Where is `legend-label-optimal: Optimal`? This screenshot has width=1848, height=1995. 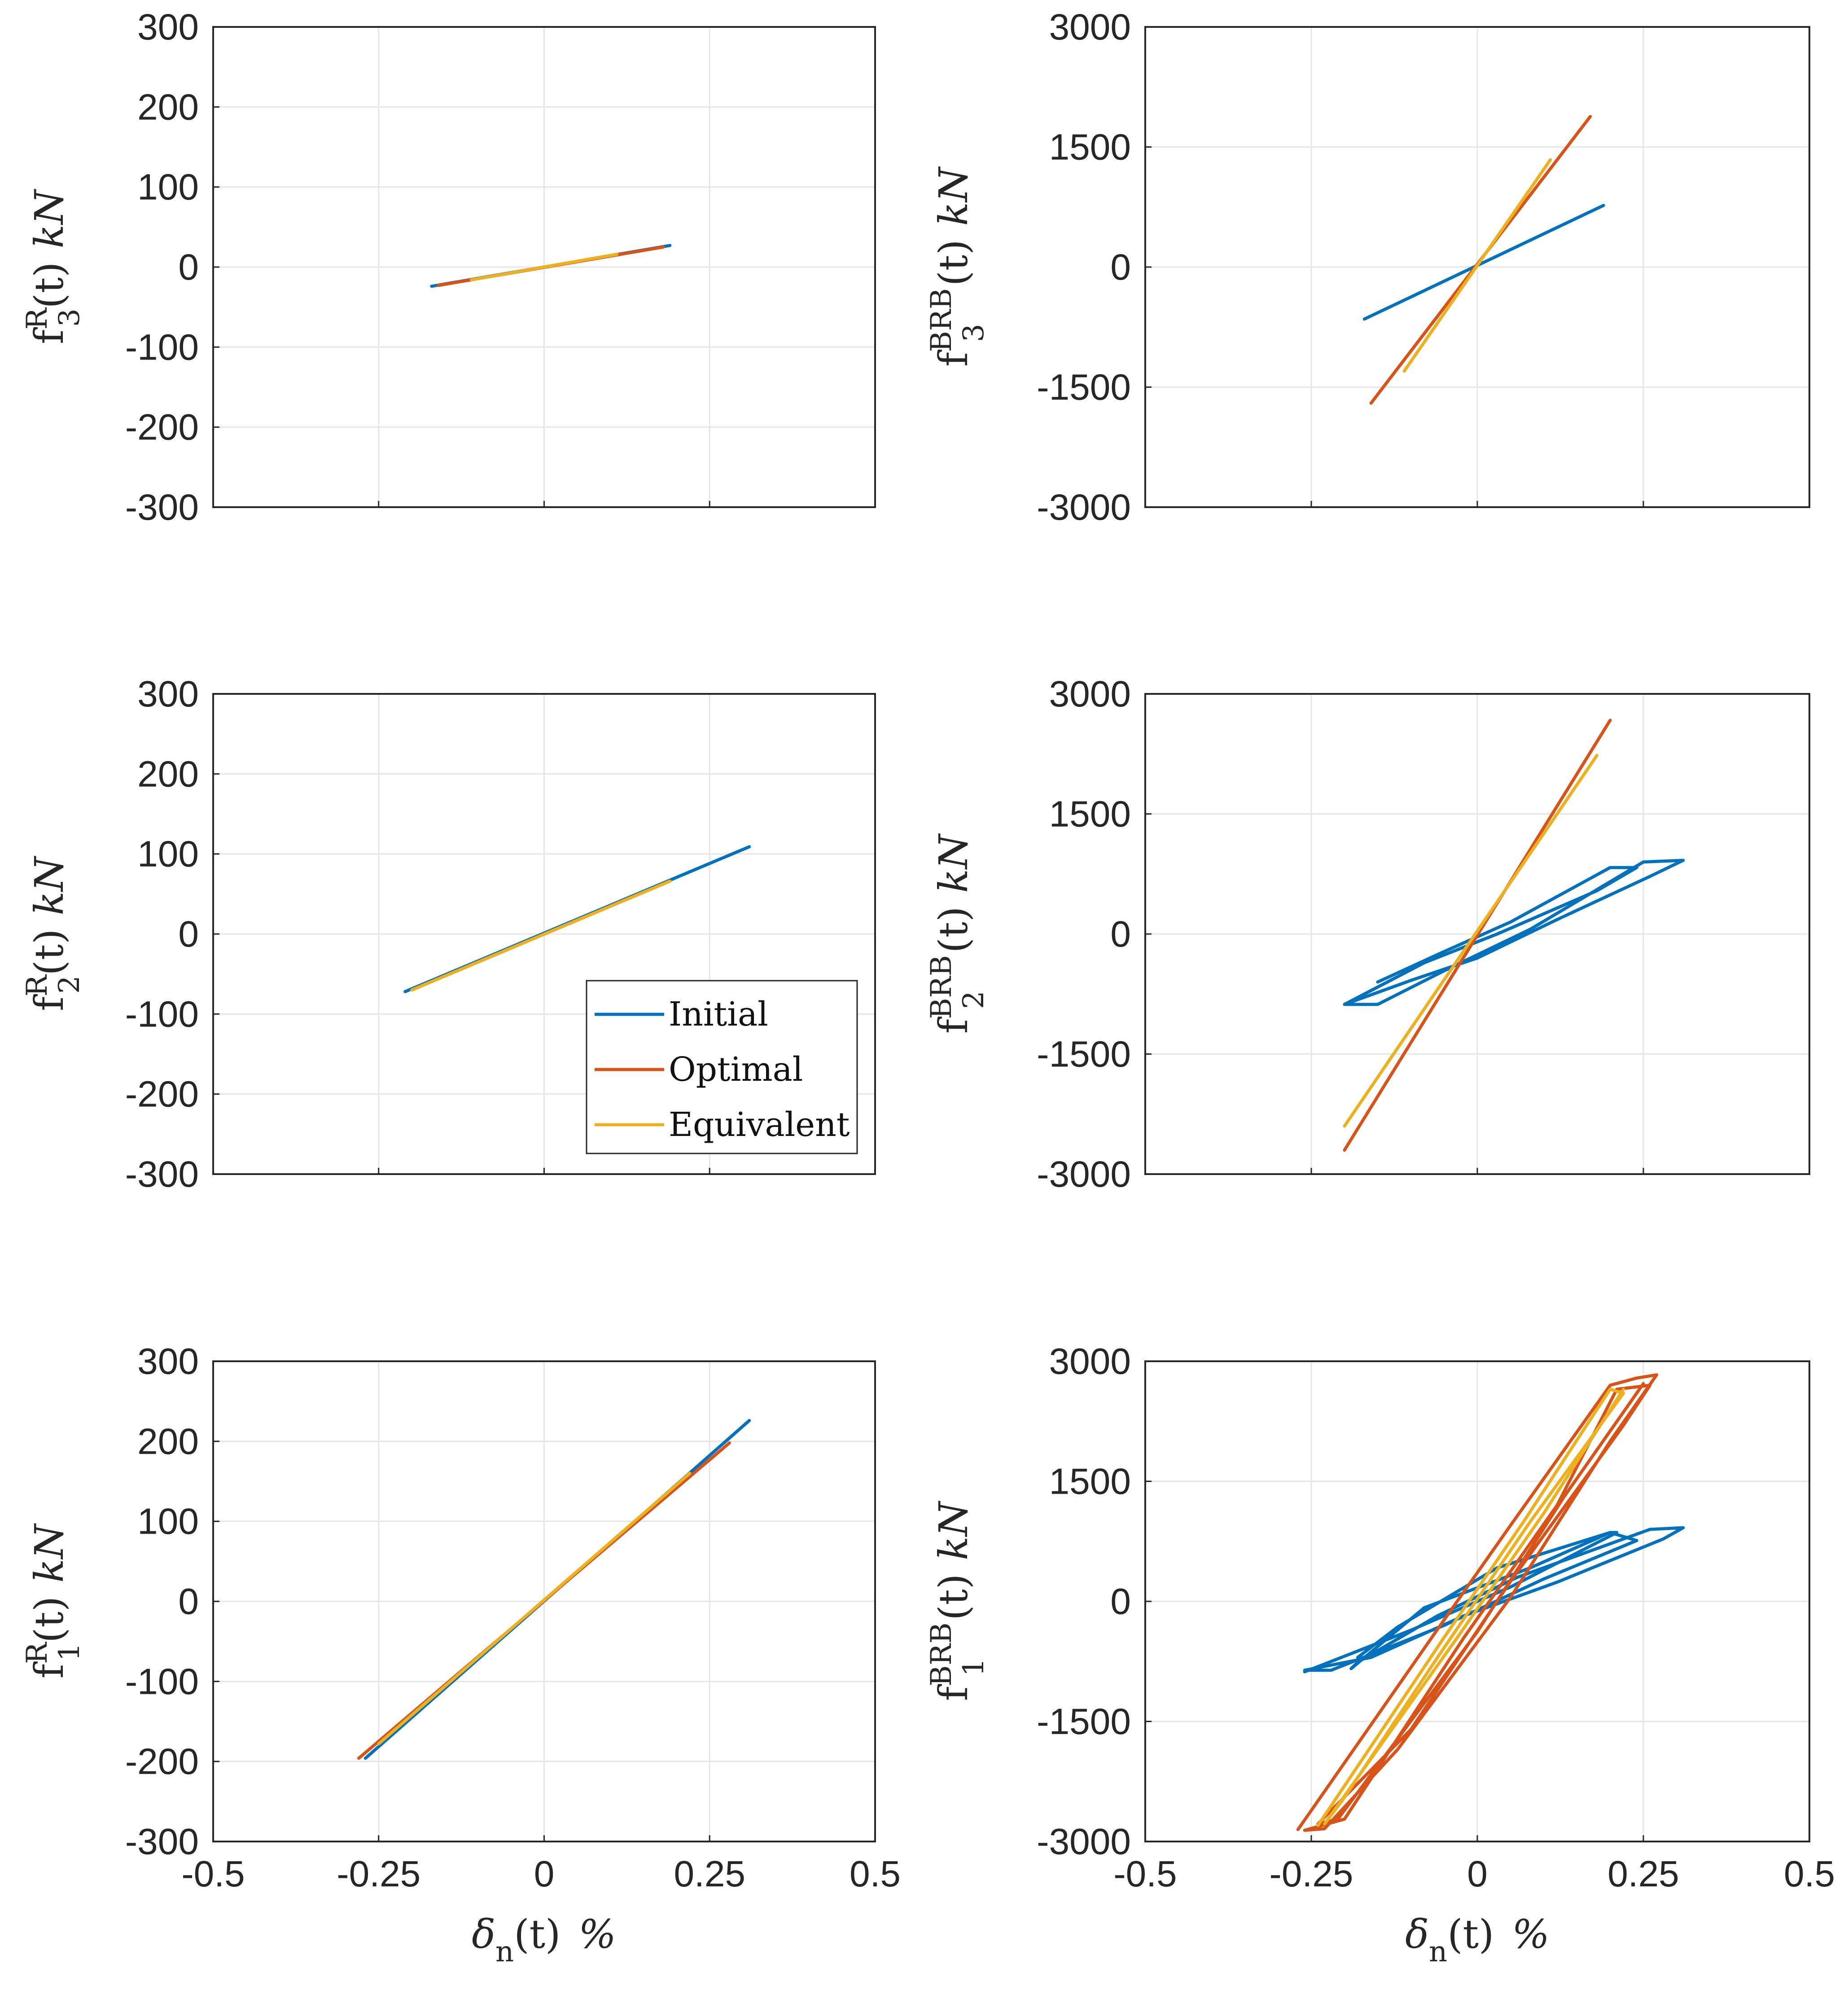
legend-label-optimal: Optimal is located at coordinates (736, 1069).